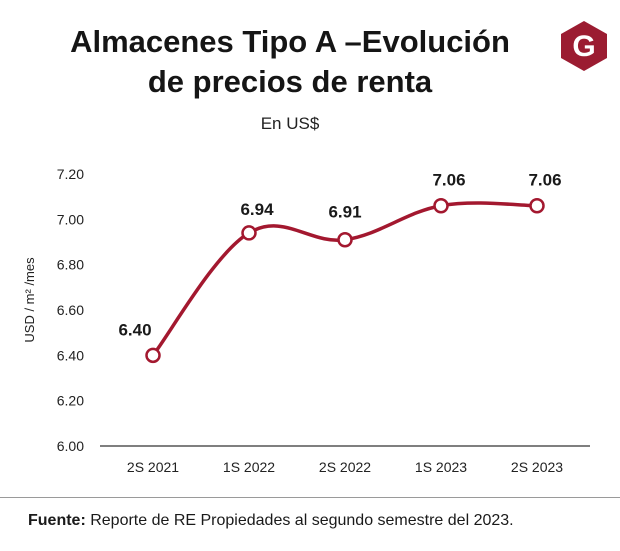 This screenshot has height=551, width=620. I want to click on y-tick-label: 6.40, so click(70, 355).